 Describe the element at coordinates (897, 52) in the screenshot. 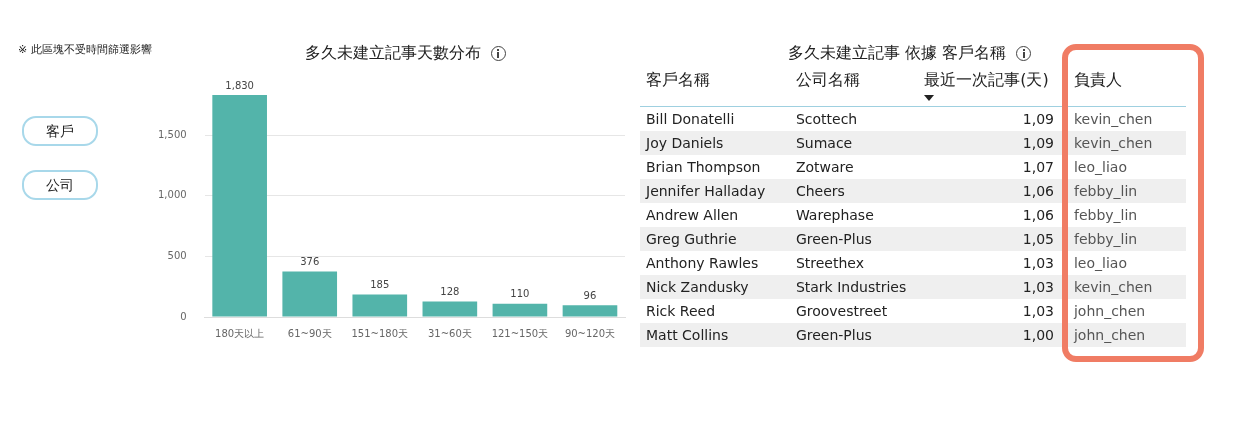

I see `text: 多久未建立記事 依據 客戶名稱` at that location.